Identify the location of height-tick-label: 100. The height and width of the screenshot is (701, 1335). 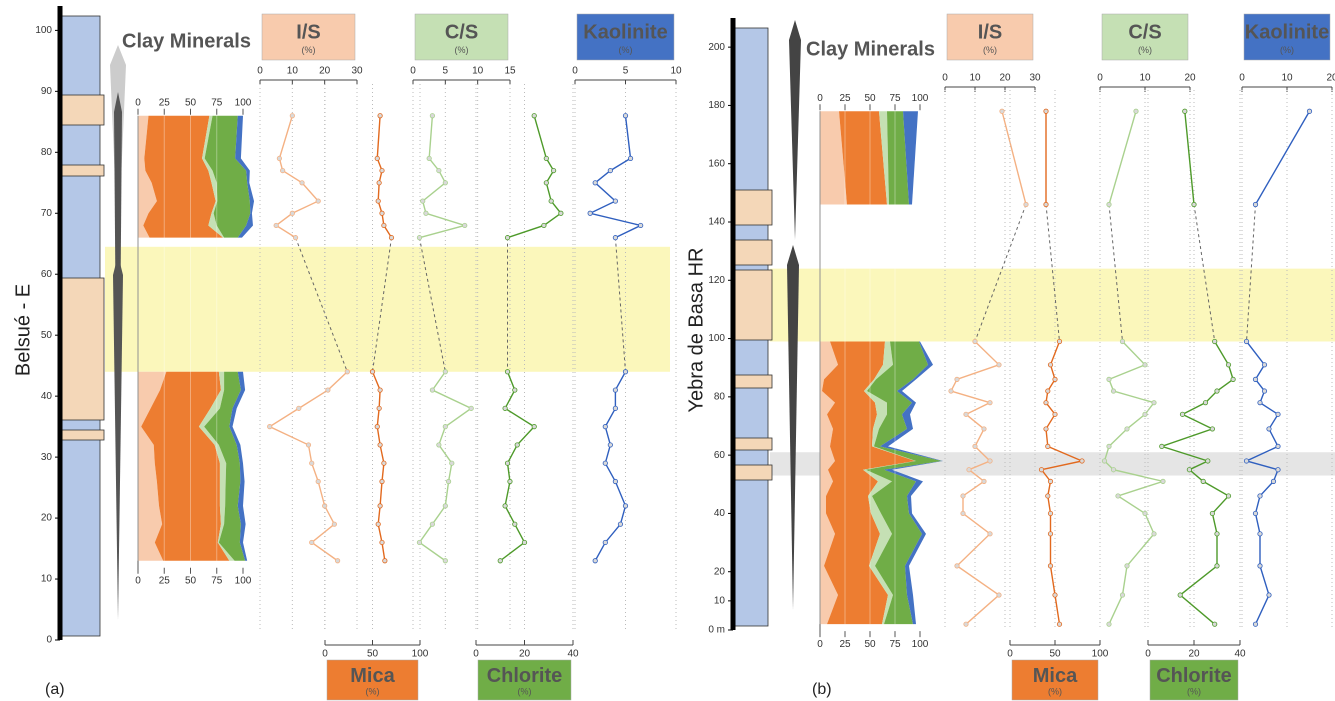
(43, 30).